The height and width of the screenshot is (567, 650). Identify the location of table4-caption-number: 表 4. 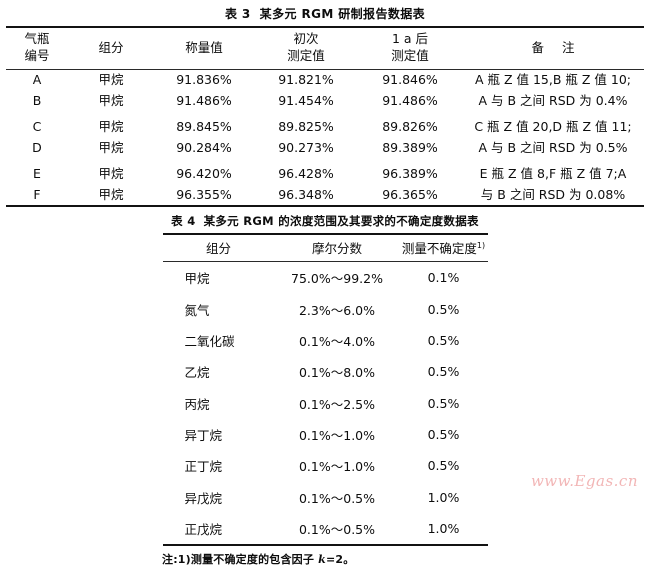
(183, 221).